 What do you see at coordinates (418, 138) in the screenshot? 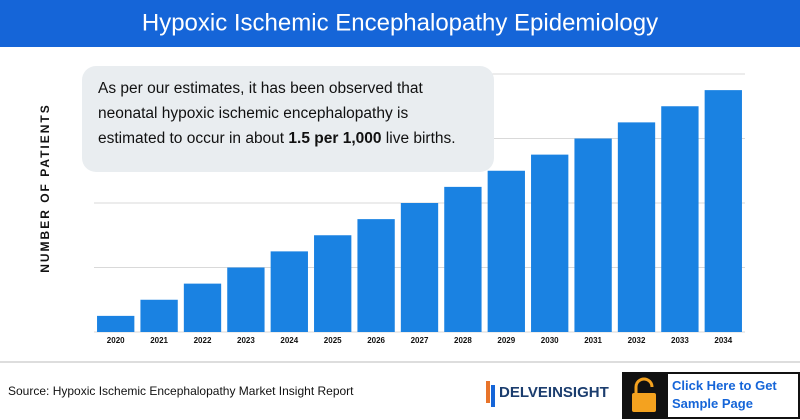
I see `callout-text: live births.` at bounding box center [418, 138].